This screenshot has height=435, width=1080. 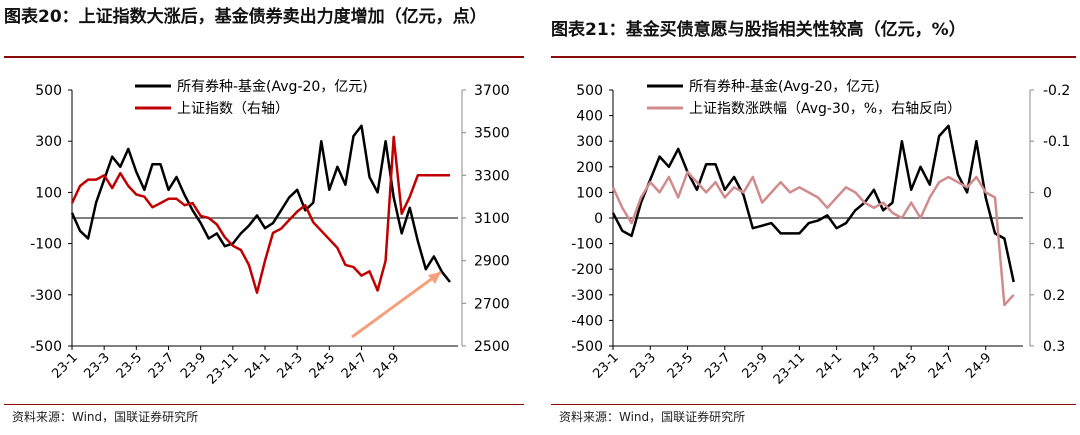 What do you see at coordinates (492, 219) in the screenshot?
I see `y-right-tick-label: 3100` at bounding box center [492, 219].